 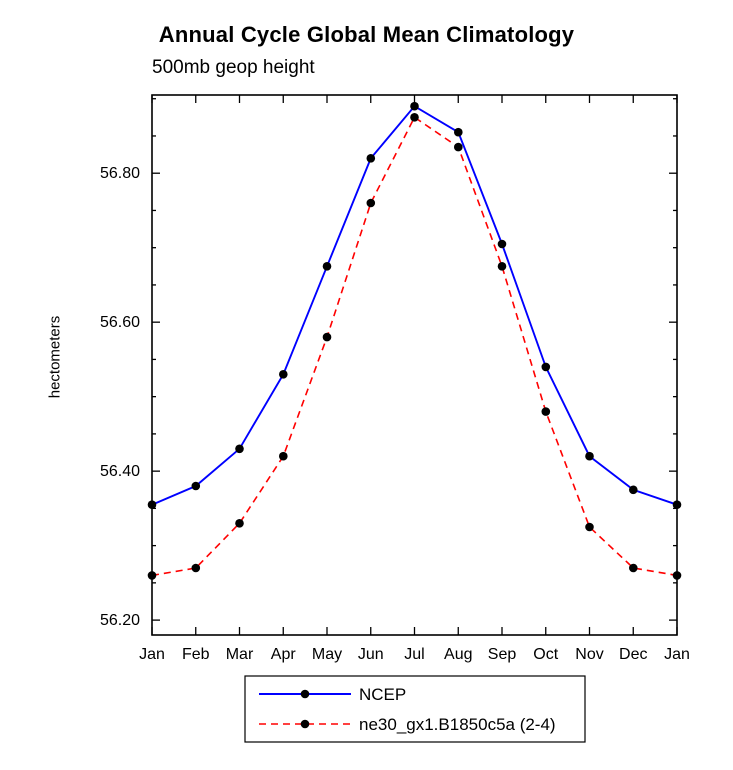 What do you see at coordinates (196, 654) in the screenshot?
I see `x-tick-label: Feb` at bounding box center [196, 654].